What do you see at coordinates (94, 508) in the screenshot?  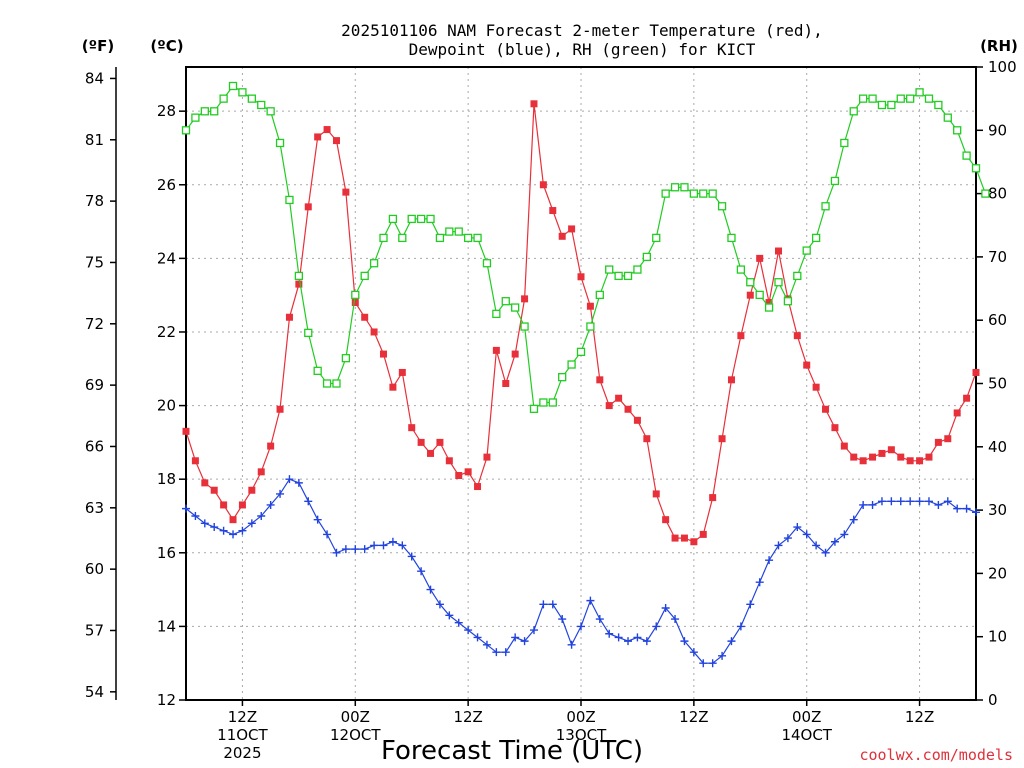 I see `f-tick-label: 63` at bounding box center [94, 508].